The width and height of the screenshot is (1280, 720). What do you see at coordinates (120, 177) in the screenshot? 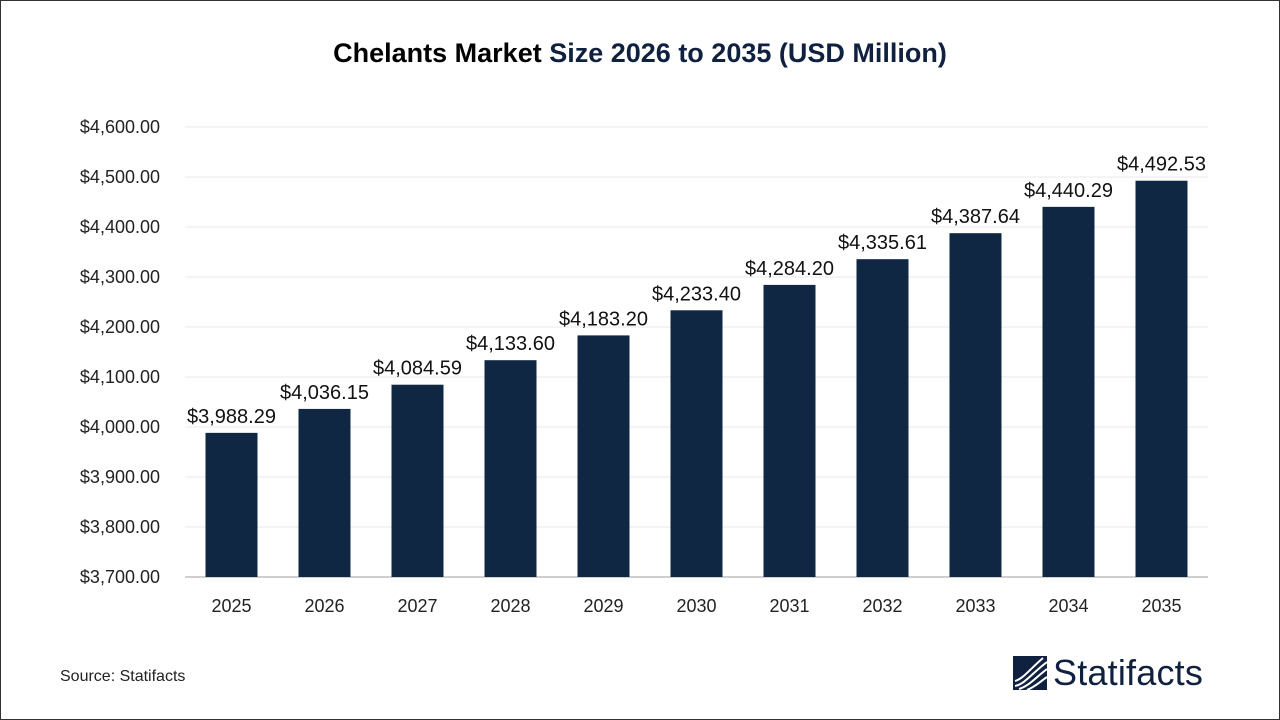
I see `y-tick-label: $4,500.00` at bounding box center [120, 177].